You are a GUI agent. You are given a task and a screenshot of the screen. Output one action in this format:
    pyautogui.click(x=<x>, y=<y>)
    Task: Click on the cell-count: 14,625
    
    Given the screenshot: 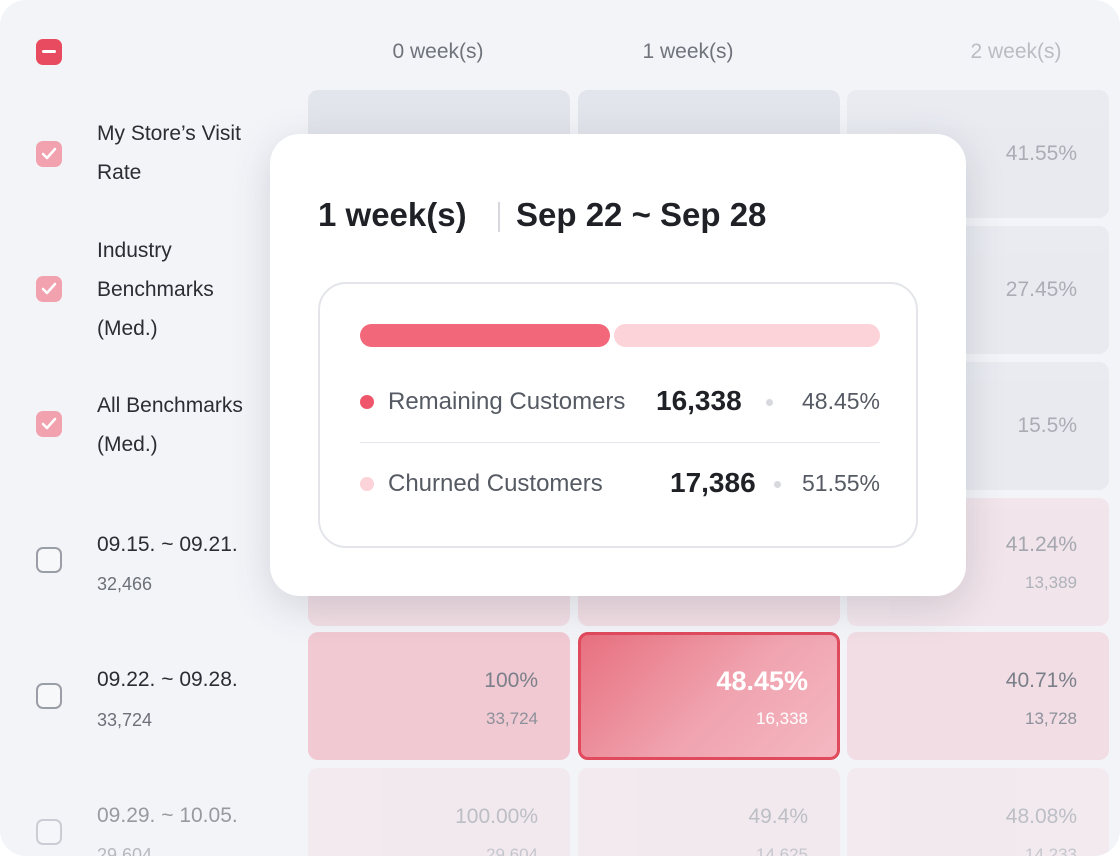 What is the action you would take?
    pyautogui.click(x=782, y=850)
    